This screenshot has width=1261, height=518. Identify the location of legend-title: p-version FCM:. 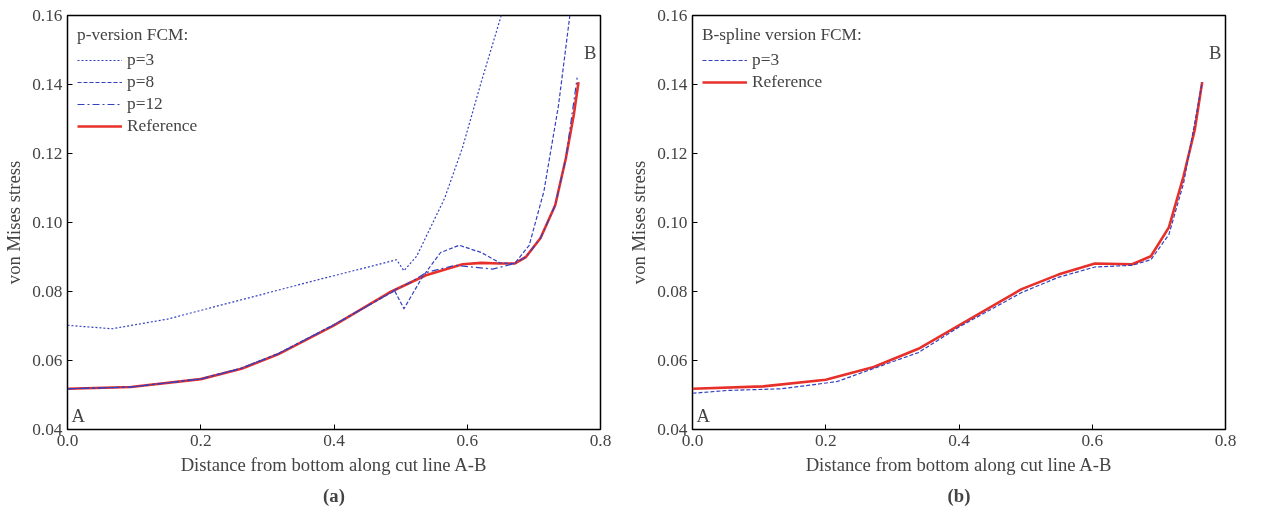
(133, 35).